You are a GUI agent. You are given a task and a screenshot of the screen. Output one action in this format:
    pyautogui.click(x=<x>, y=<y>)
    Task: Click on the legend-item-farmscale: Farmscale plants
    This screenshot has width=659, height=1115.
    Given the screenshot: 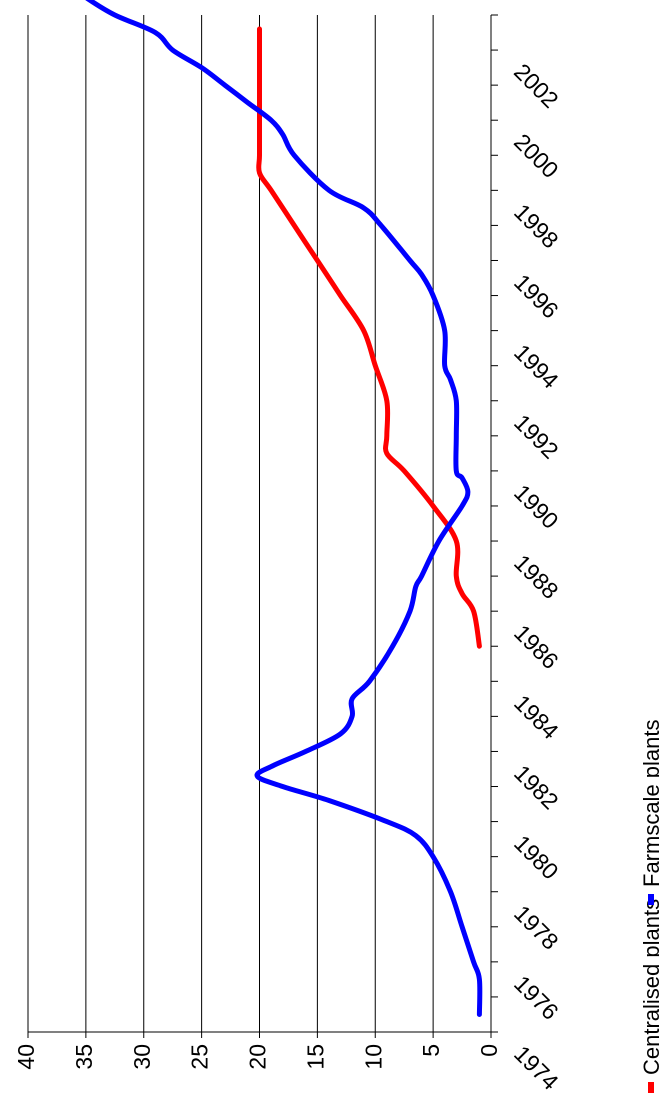 What is the action you would take?
    pyautogui.click(x=649, y=812)
    